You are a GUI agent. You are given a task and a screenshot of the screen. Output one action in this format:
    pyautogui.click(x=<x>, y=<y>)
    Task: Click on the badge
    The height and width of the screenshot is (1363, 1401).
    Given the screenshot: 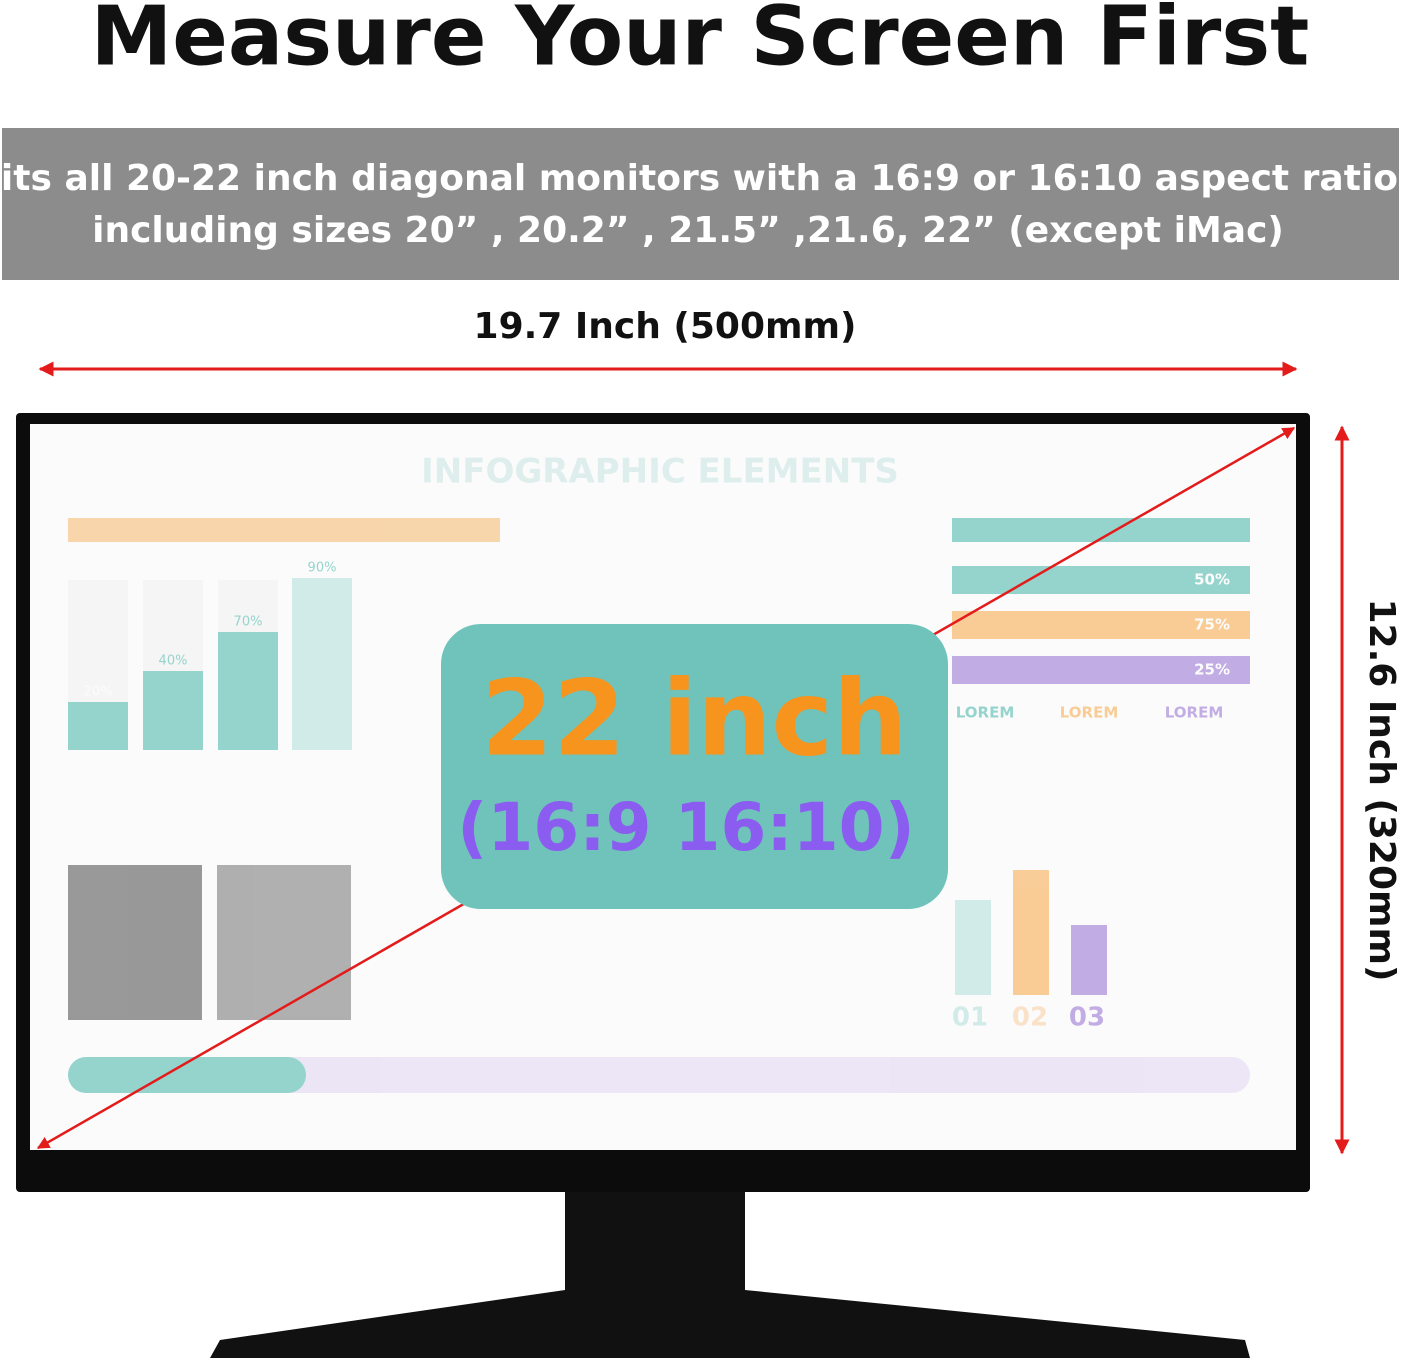 What is the action you would take?
    pyautogui.click(x=694, y=766)
    